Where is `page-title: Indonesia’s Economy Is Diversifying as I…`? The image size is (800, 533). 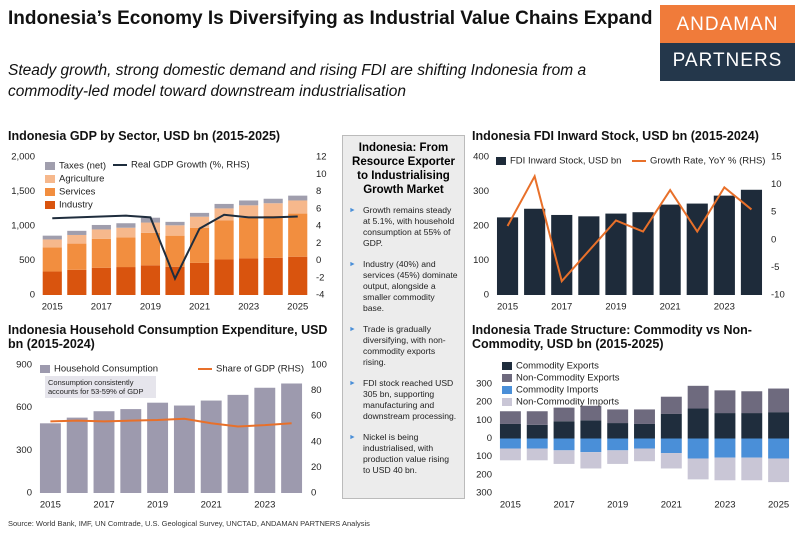 page-title: Indonesia’s Economy Is Diversifying as I… is located at coordinates (330, 18).